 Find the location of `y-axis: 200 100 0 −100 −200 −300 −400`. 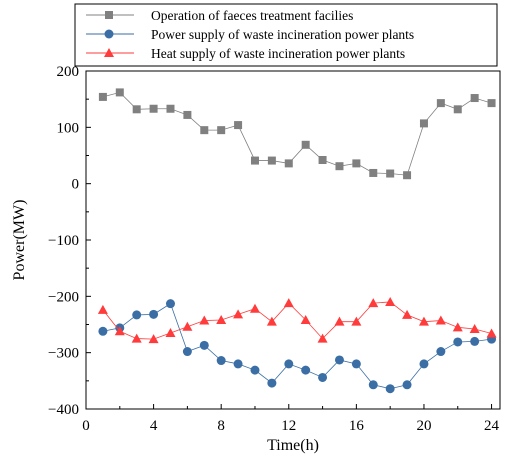

y-axis: 200 100 0 −100 −200 −300 −400 is located at coordinates (69, 241).